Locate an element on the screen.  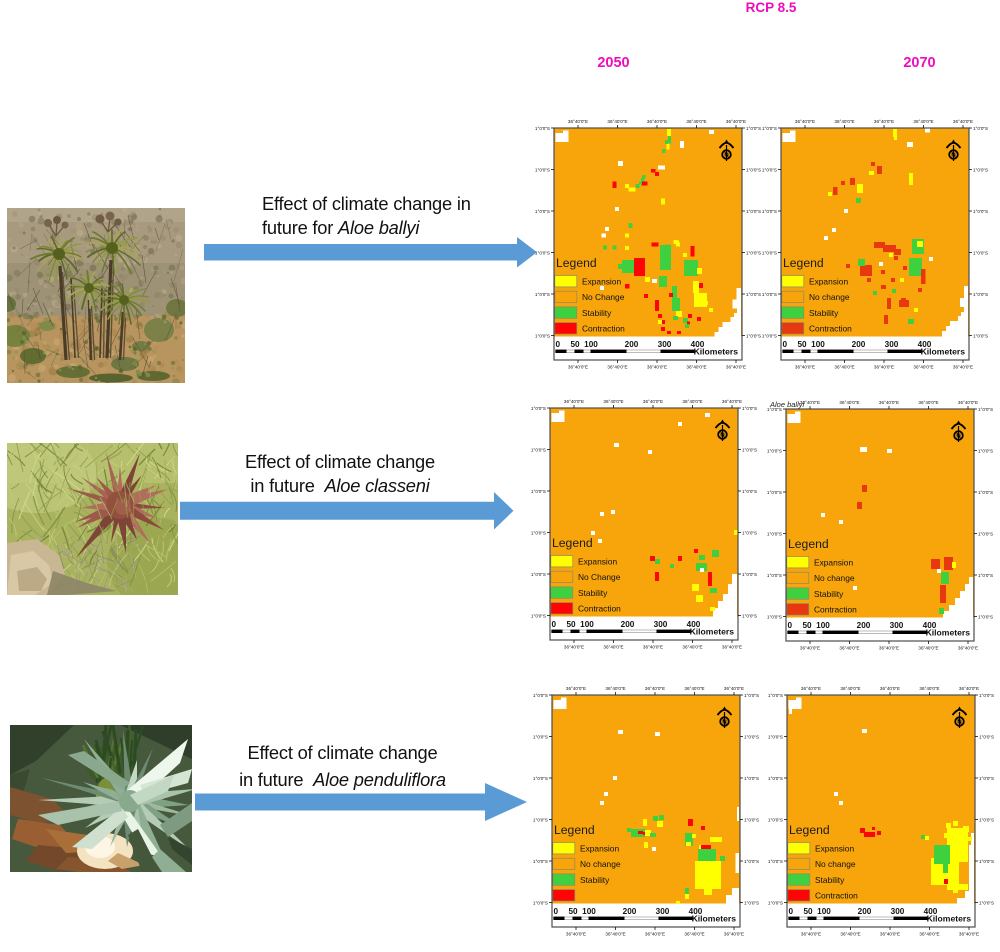
svg-text: No Change is located at coordinates (599, 577).